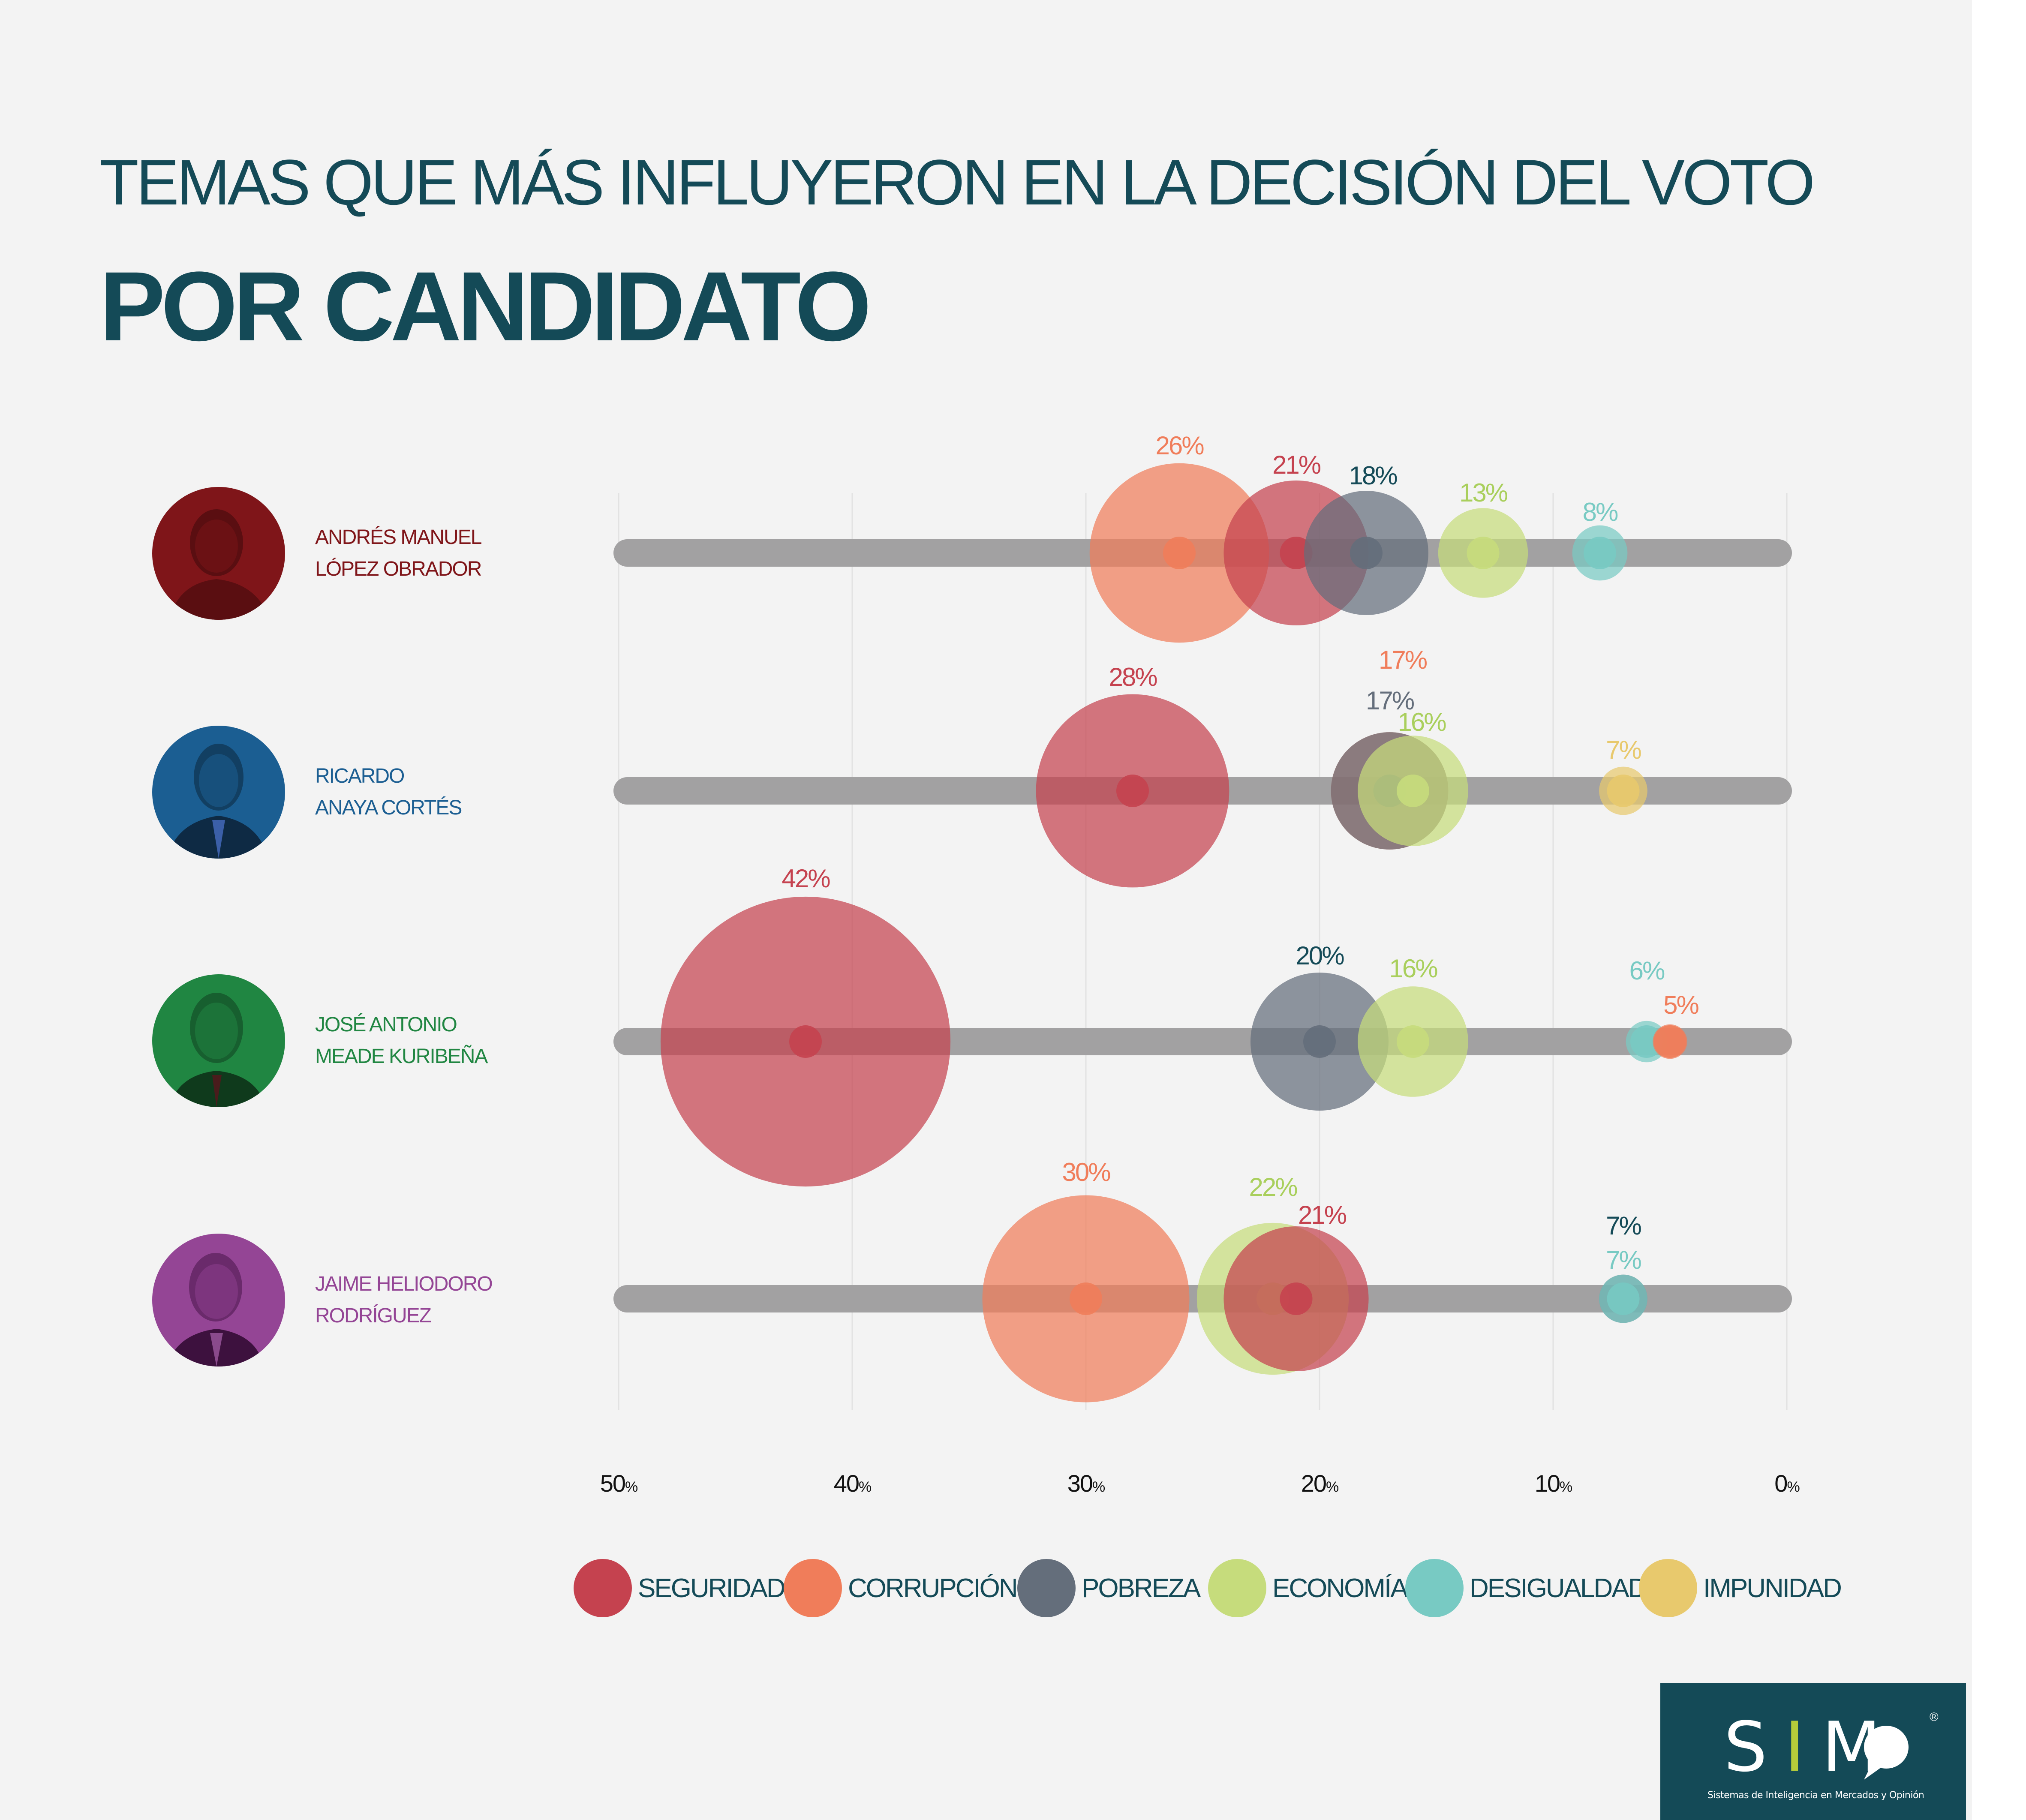 This screenshot has width=2026, height=1820. I want to click on x-tick-label: 50%, so click(619, 1483).